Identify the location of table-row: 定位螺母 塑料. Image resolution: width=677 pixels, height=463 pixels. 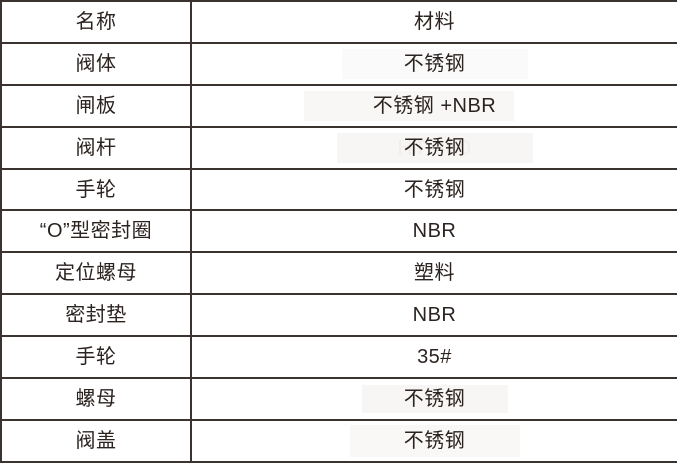
(338, 273).